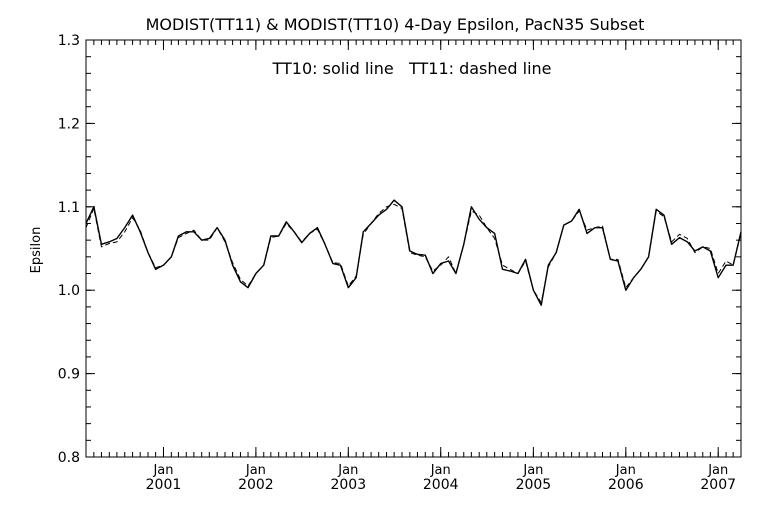  What do you see at coordinates (534, 485) in the screenshot?
I see `x-tick-year-label: 2005` at bounding box center [534, 485].